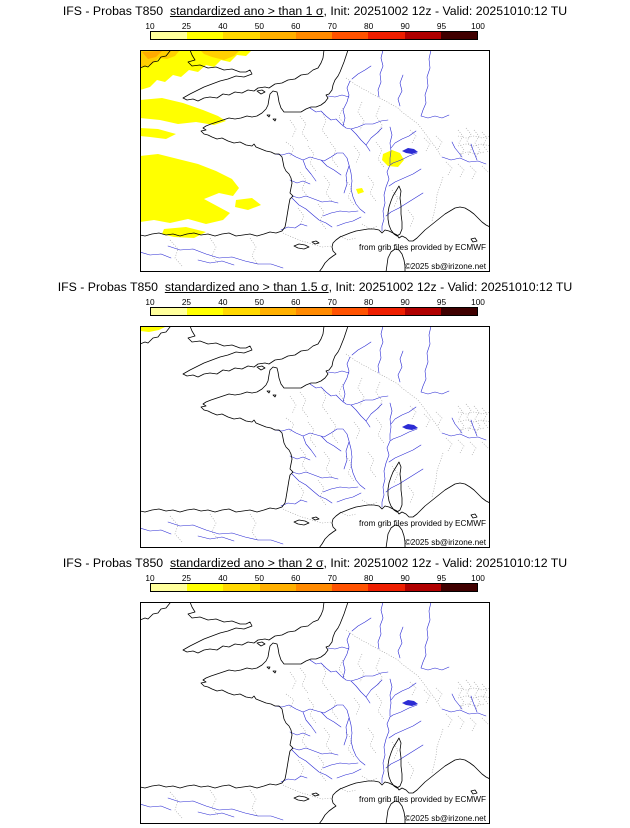 This screenshot has width=630, height=828. I want to click on deep-orange-areas, so click(152, 55).